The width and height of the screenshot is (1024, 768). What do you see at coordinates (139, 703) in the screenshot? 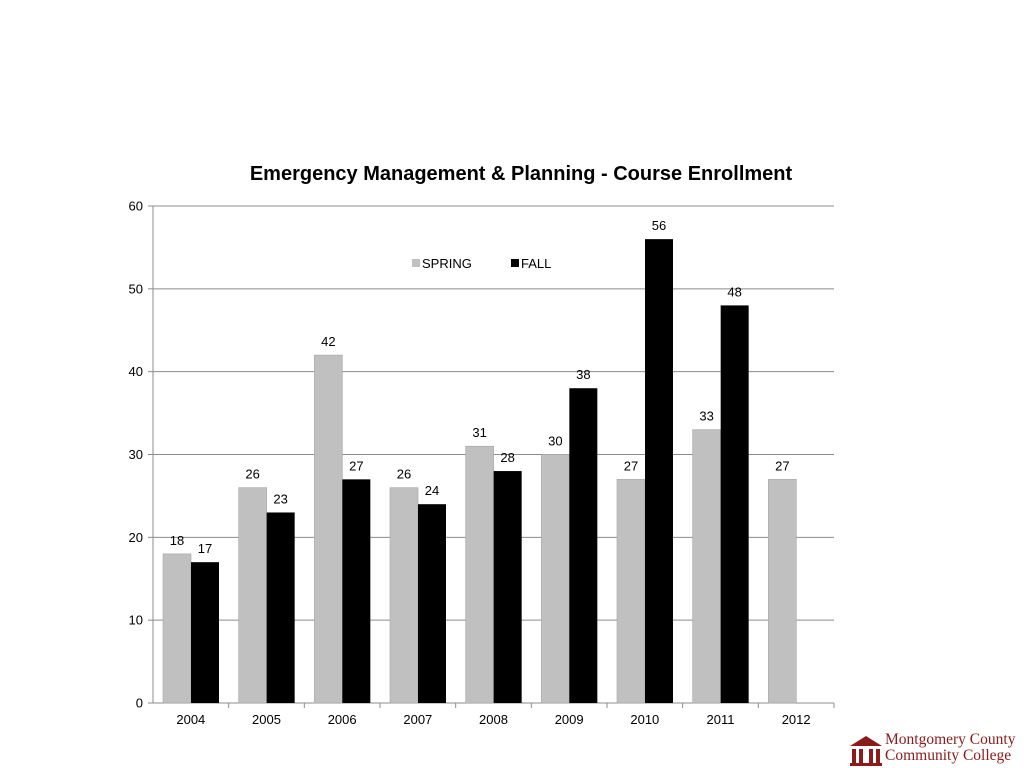
I see `y-tick-label: 0` at bounding box center [139, 703].